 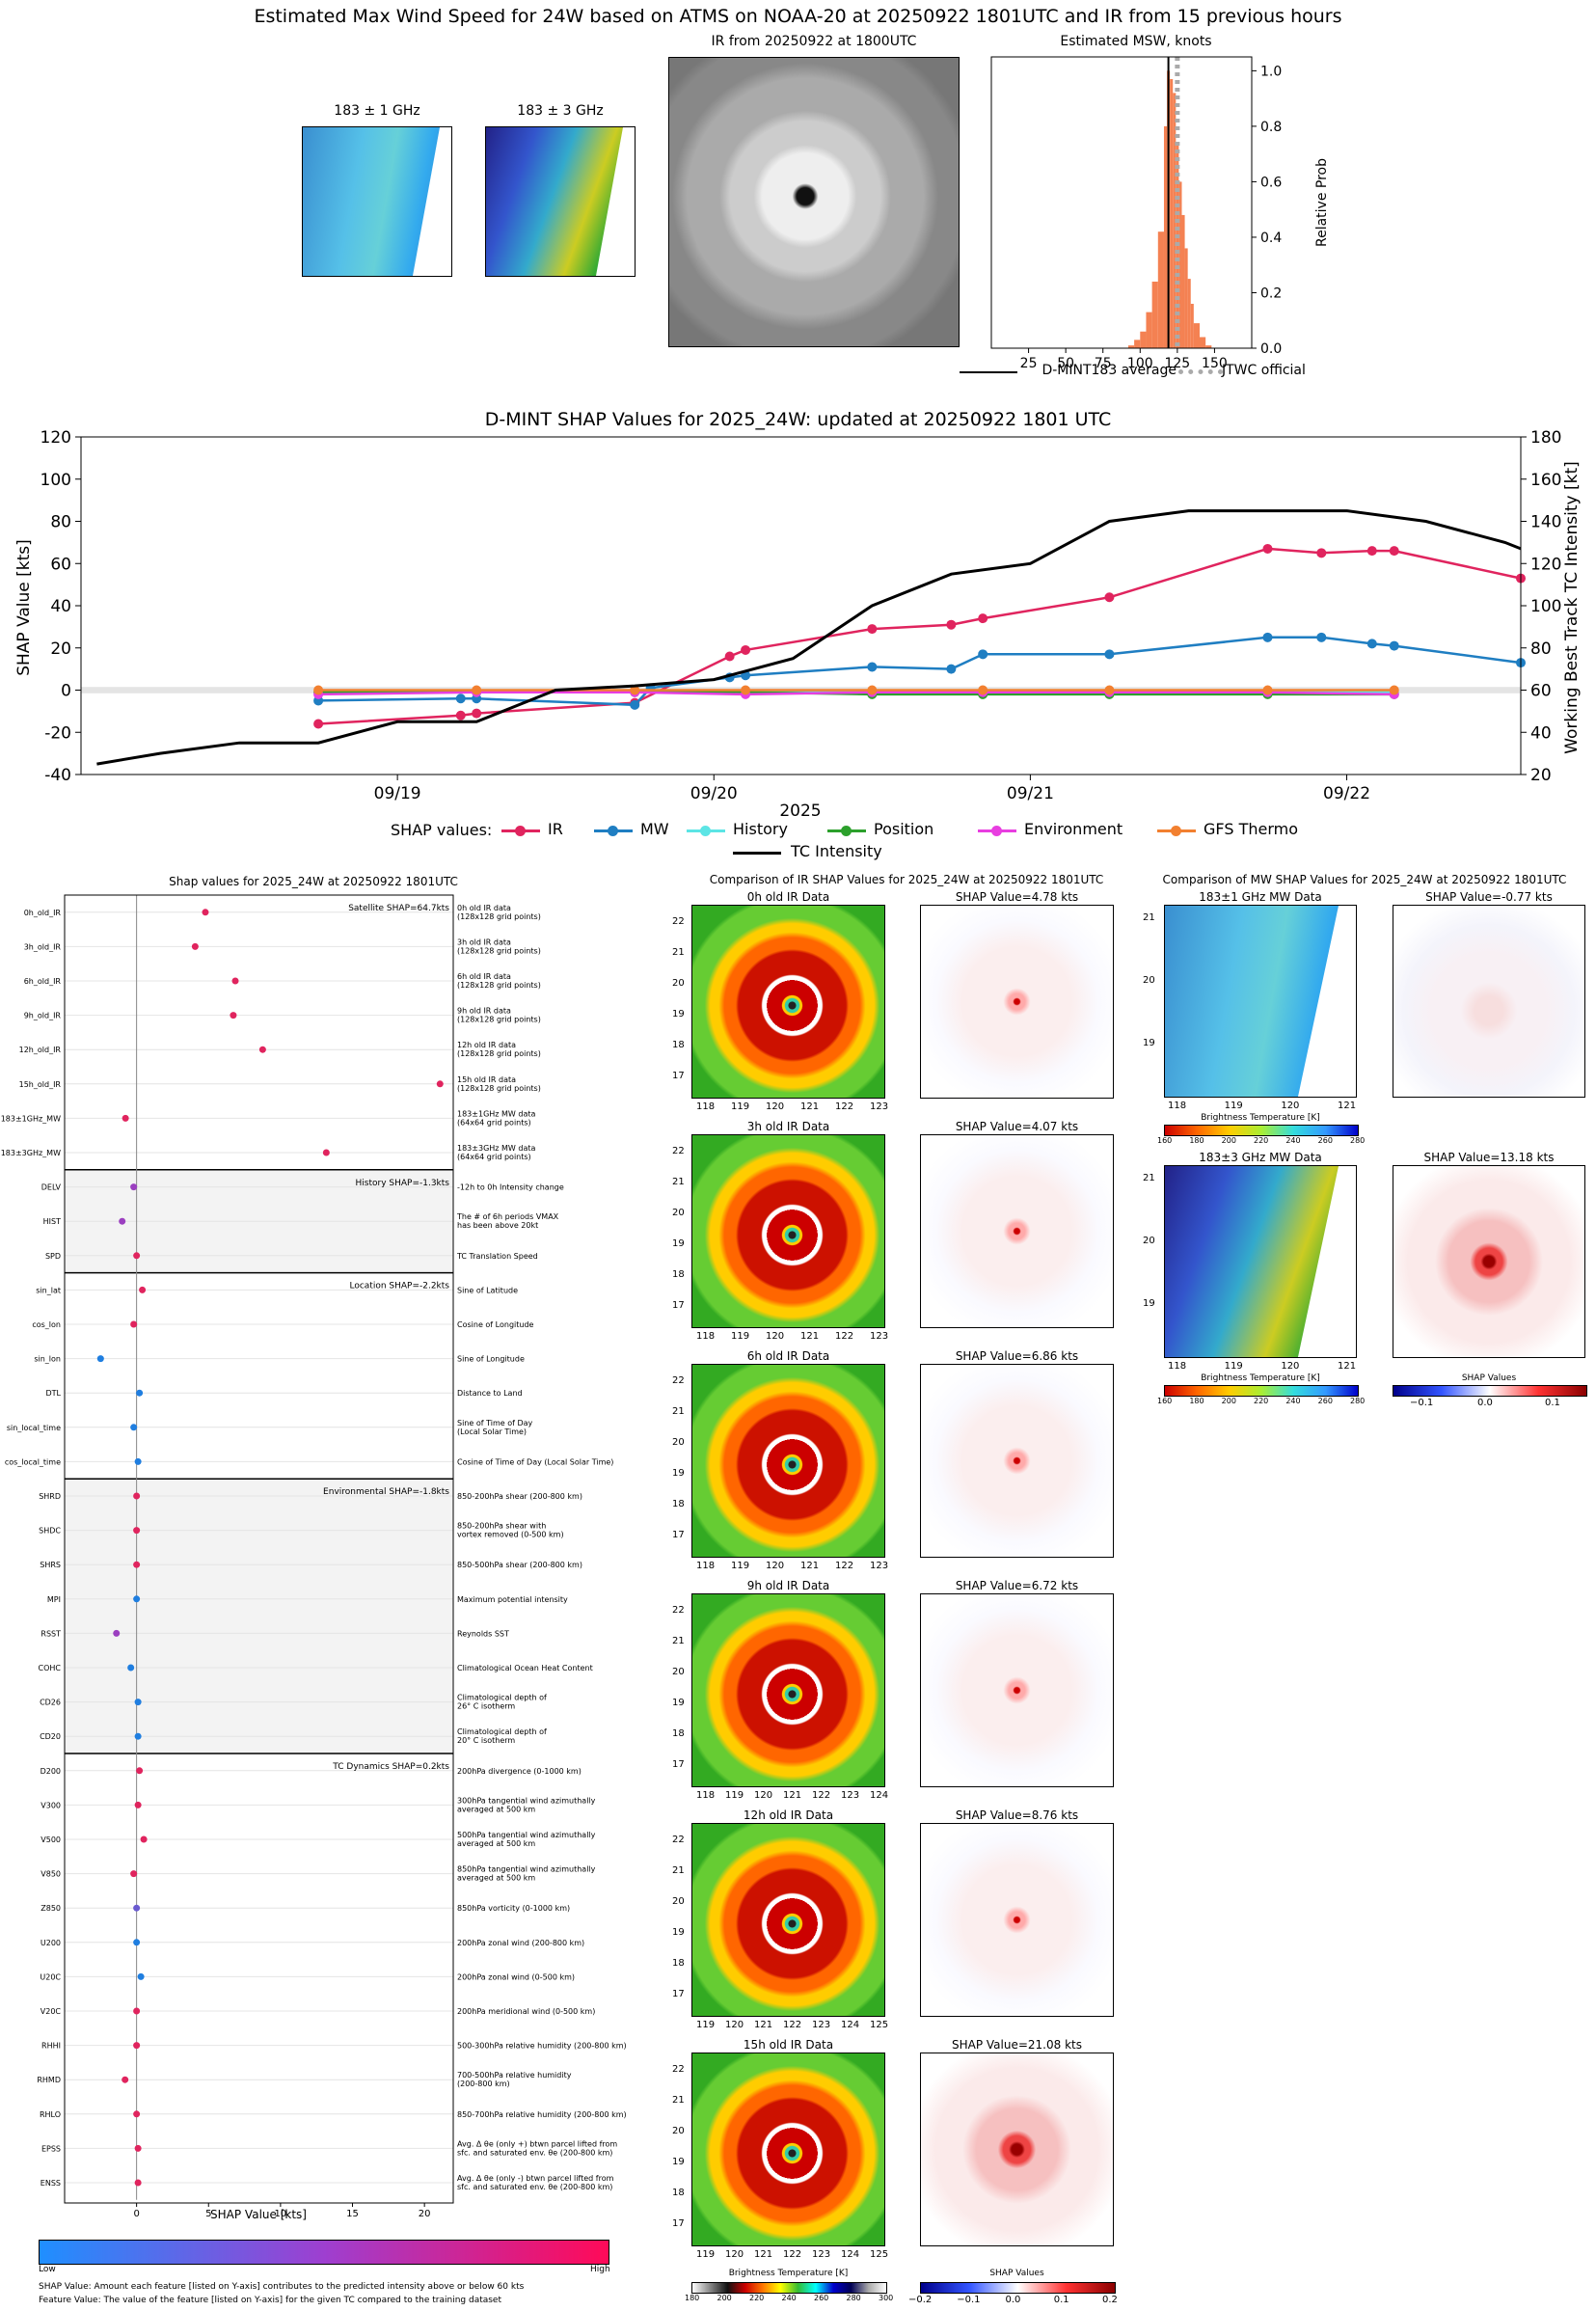 What do you see at coordinates (880, 2254) in the screenshot?
I see `ir-xtick: 125` at bounding box center [880, 2254].